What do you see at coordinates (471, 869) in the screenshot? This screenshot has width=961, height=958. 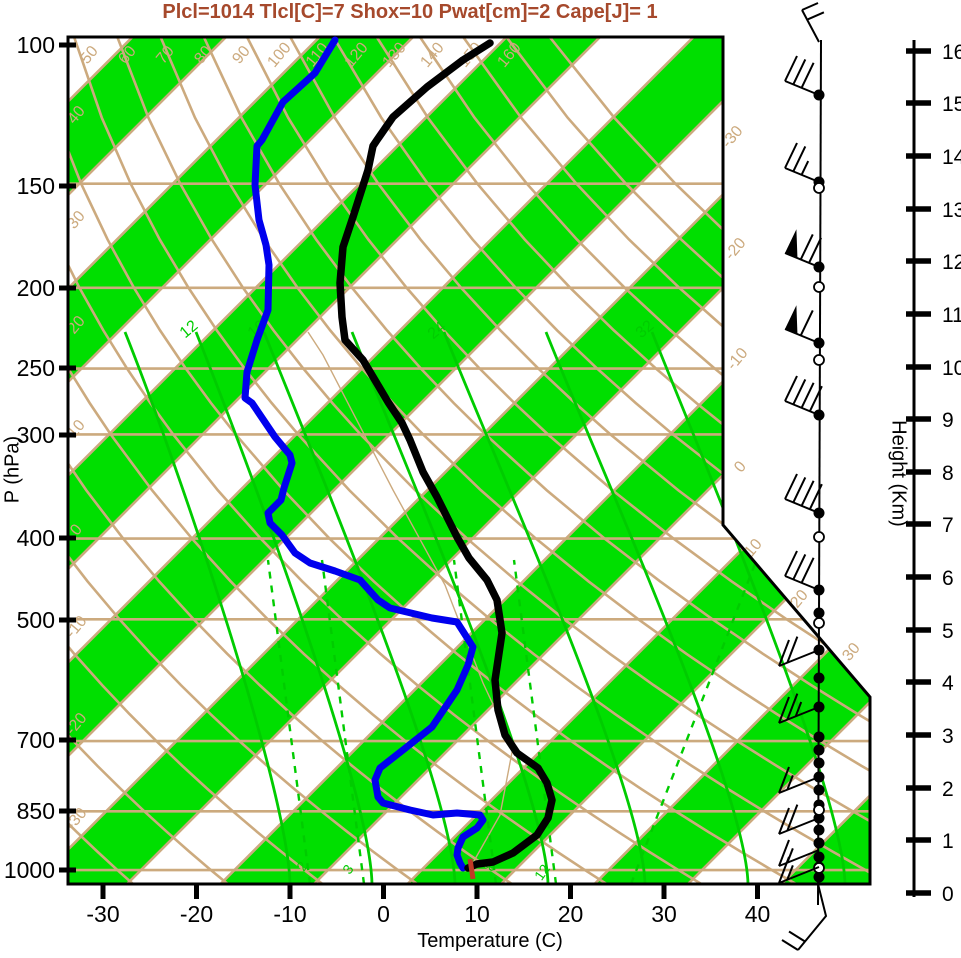 I see `surface-parcel-marker` at bounding box center [471, 869].